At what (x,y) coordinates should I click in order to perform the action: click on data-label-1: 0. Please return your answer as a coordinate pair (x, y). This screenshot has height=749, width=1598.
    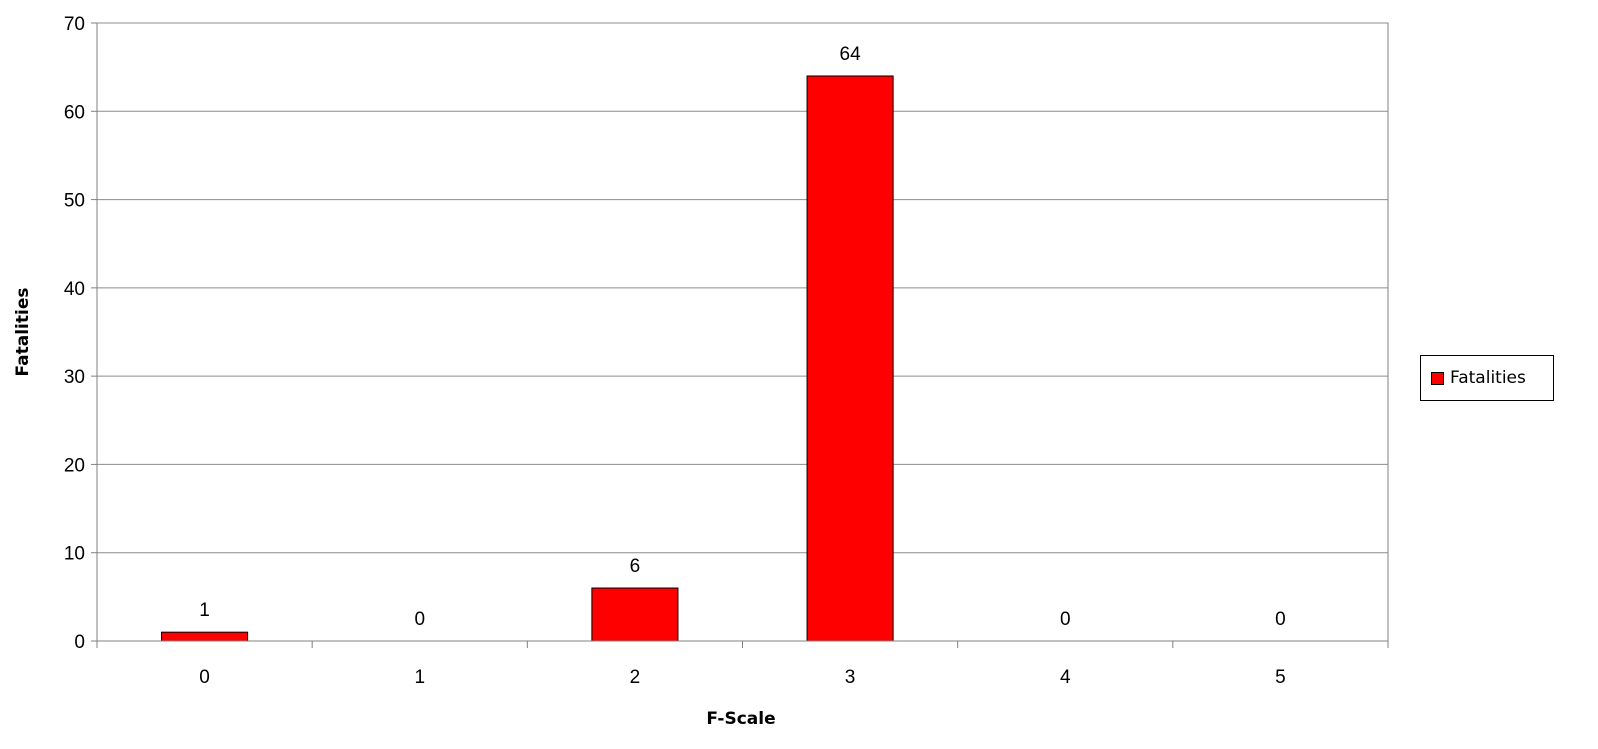
    Looking at the image, I should click on (419, 619).